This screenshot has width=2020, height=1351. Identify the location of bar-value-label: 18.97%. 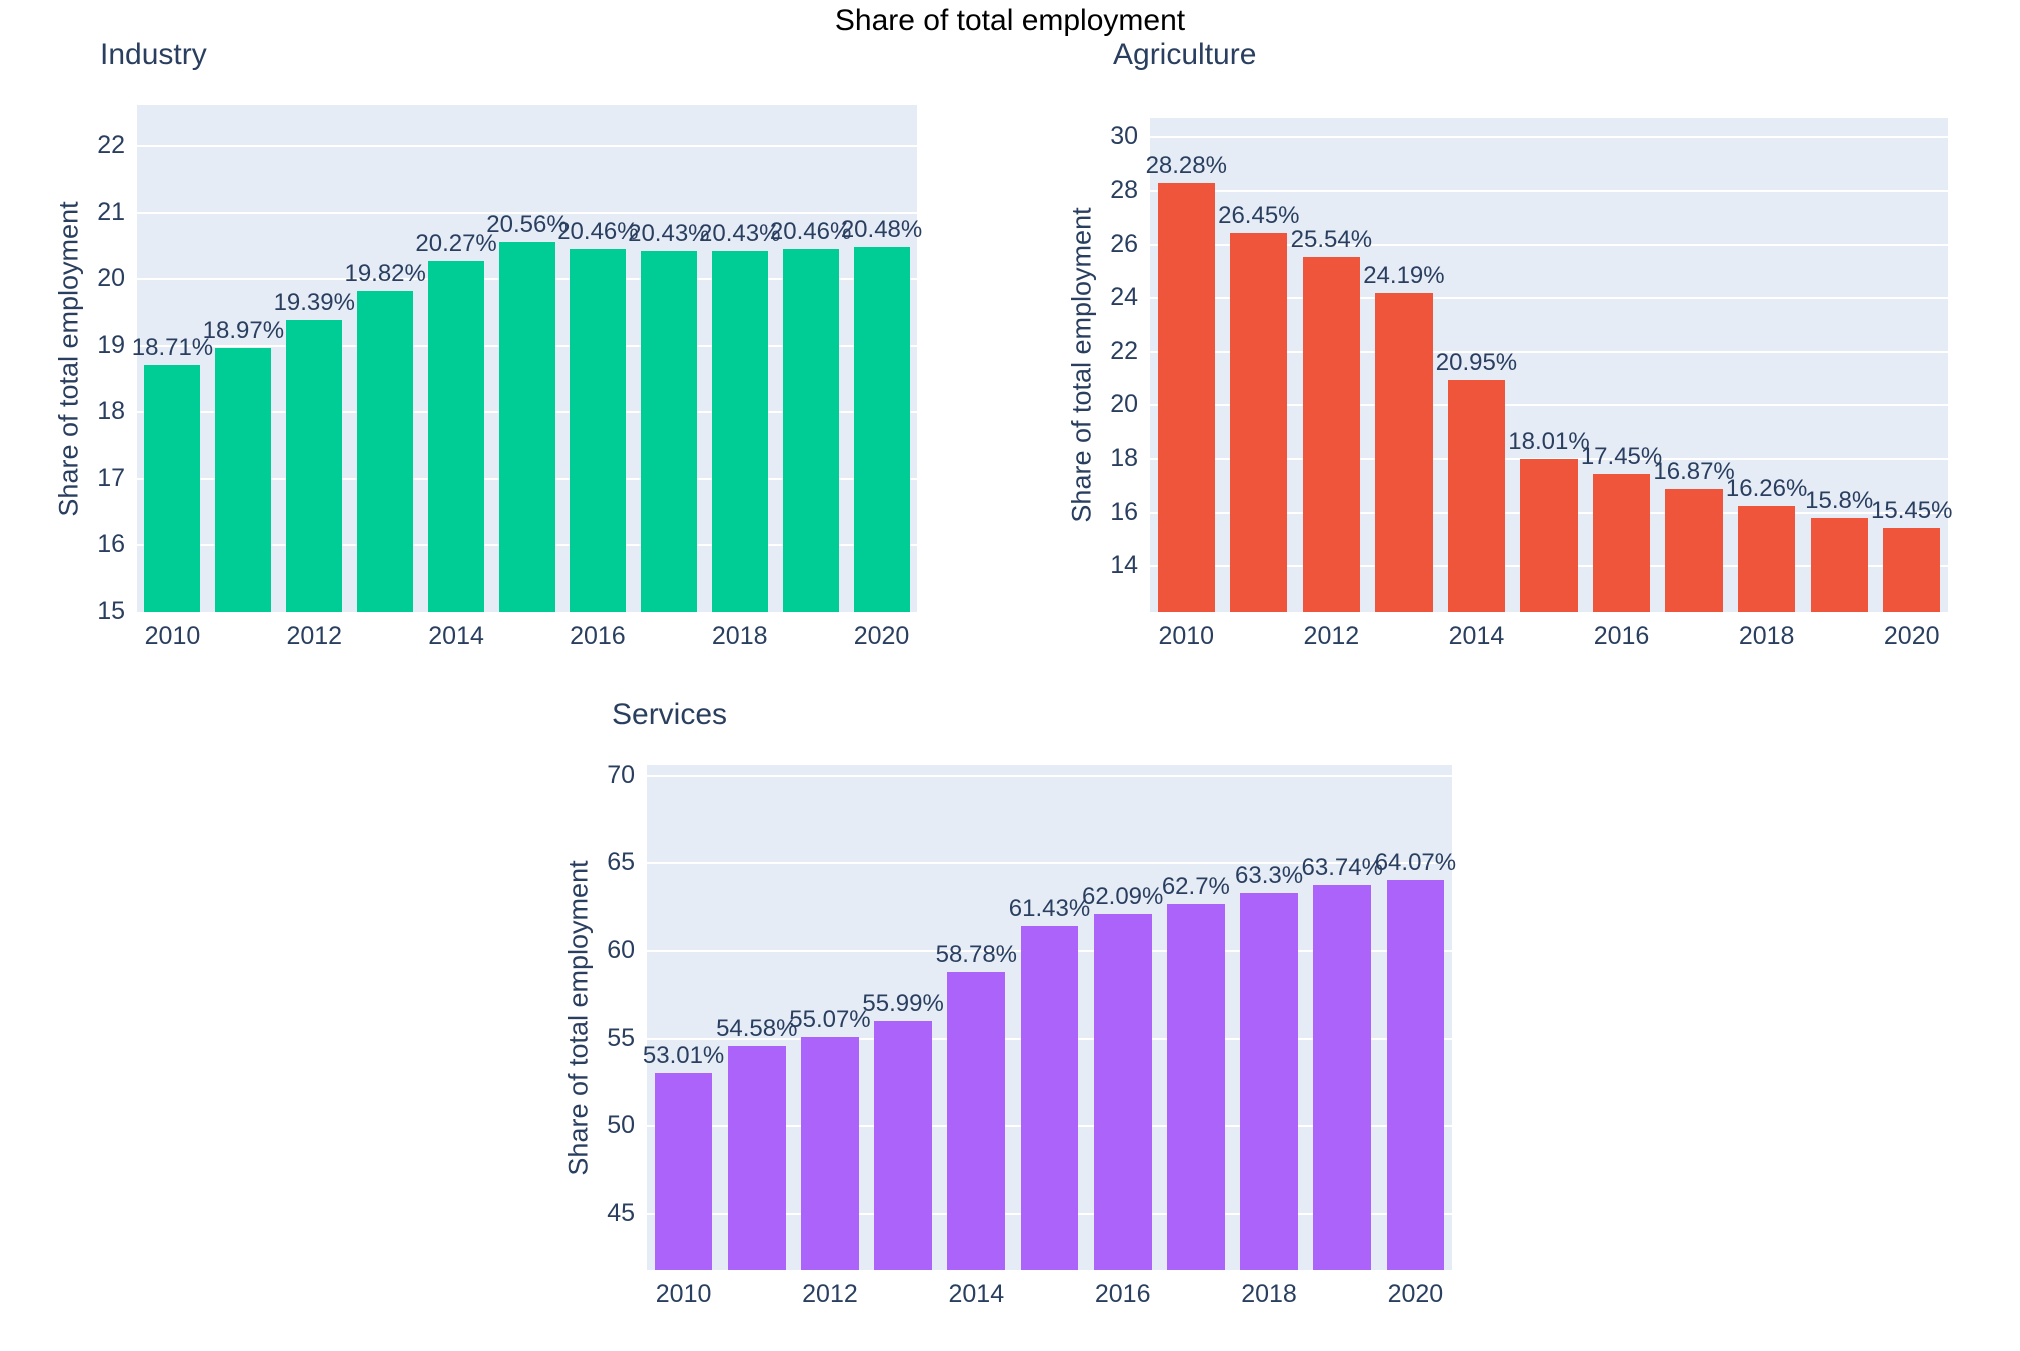
(243, 330).